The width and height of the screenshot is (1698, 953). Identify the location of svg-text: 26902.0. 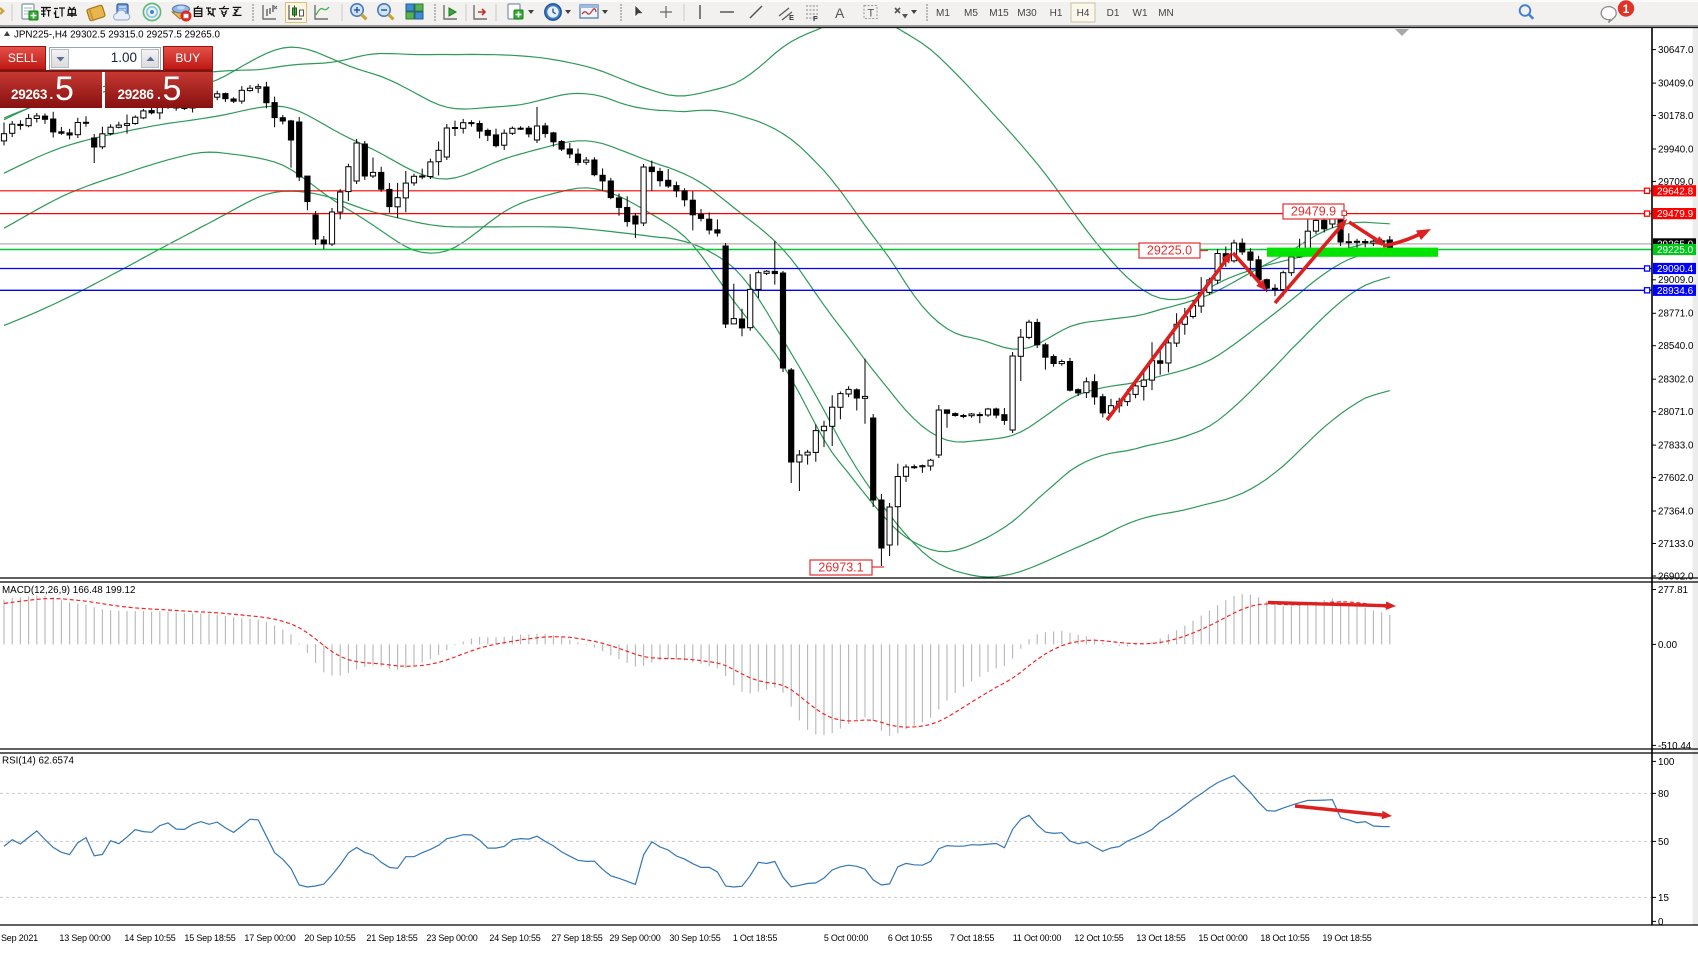
(1676, 576).